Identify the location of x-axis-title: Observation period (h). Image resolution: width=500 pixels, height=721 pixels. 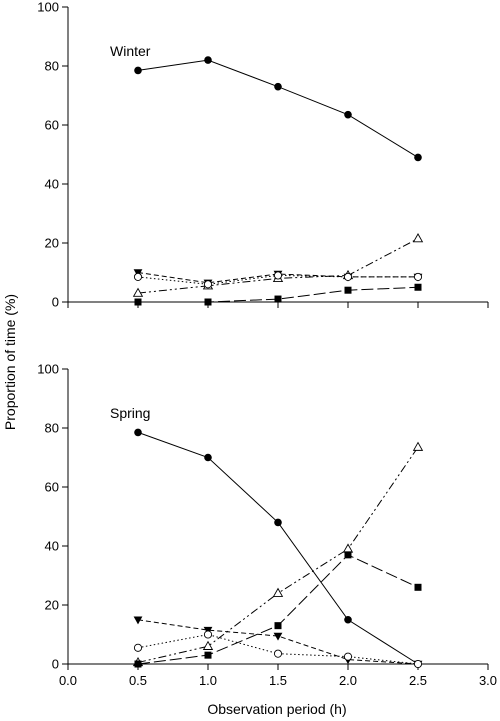
(276, 709).